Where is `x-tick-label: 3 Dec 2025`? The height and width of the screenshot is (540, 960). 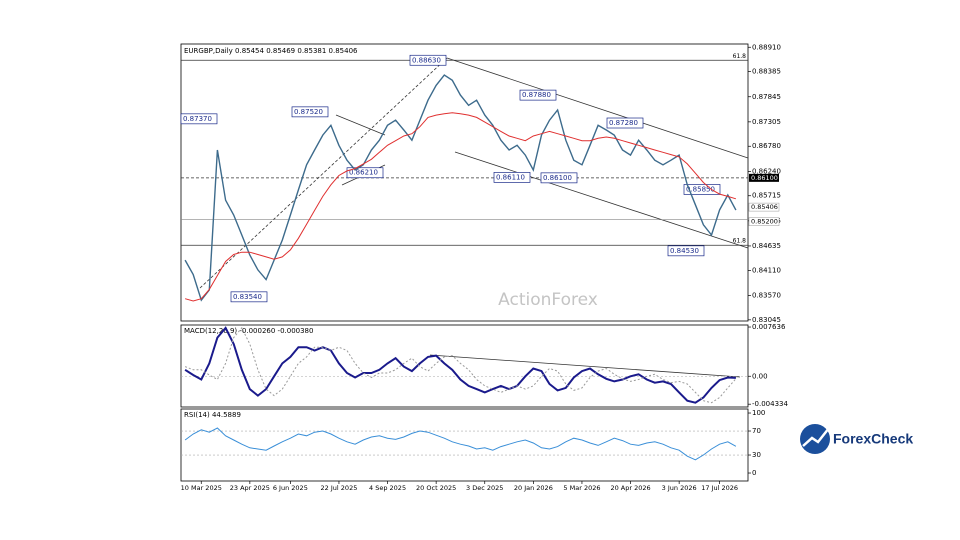
x-tick-label: 3 Dec 2025 is located at coordinates (484, 488).